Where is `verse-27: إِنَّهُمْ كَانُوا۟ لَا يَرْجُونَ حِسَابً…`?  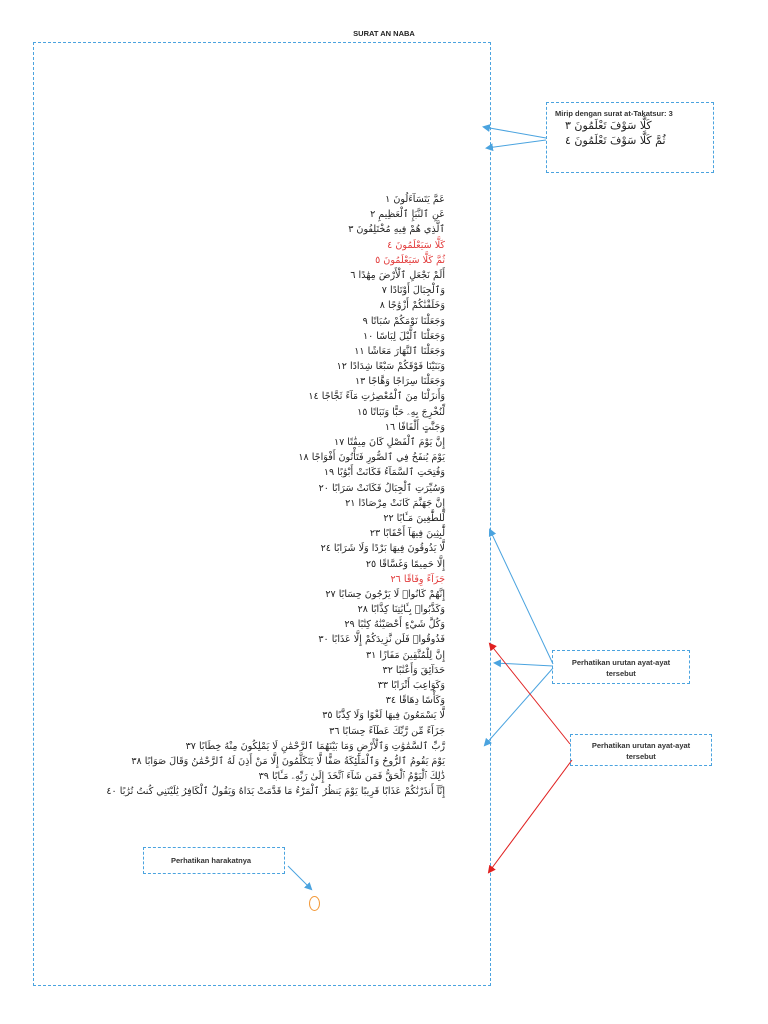 verse-27: إِنَّهُمْ كَانُوا۟ لَا يَرْجُونَ حِسَابً… is located at coordinates (385, 594).